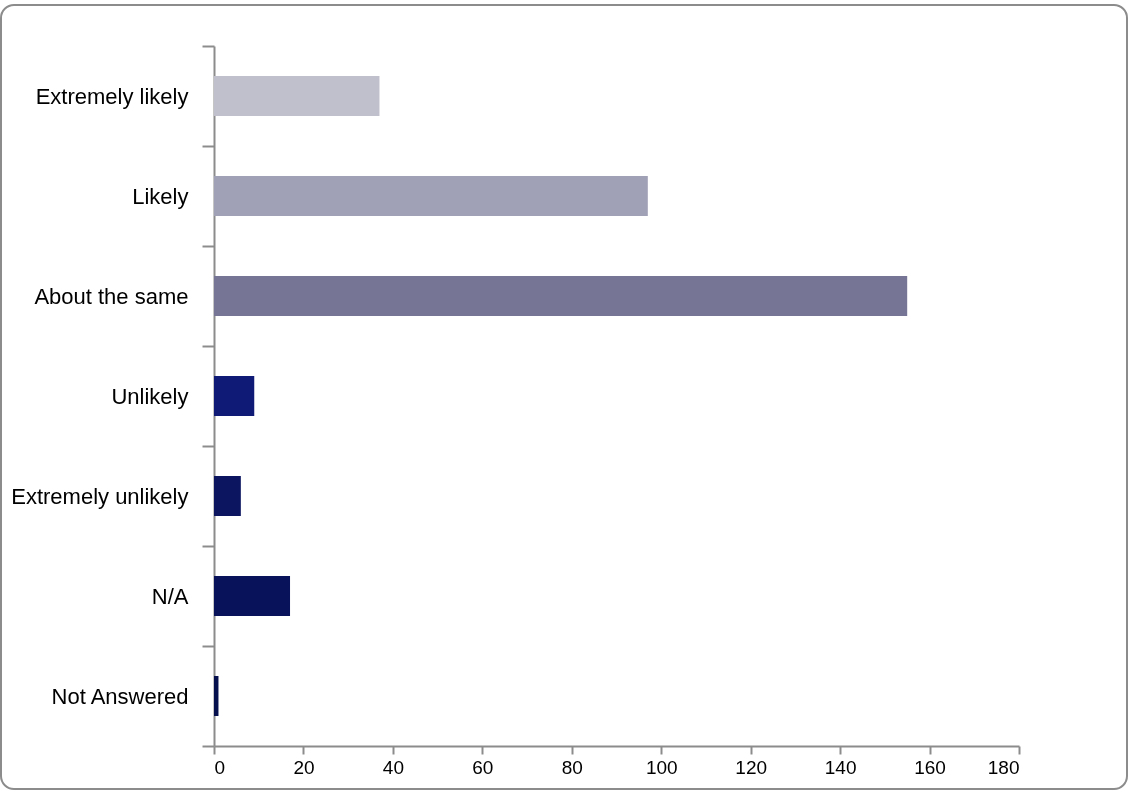 The width and height of the screenshot is (1128, 790). I want to click on x-tick-label: 140, so click(840, 767).